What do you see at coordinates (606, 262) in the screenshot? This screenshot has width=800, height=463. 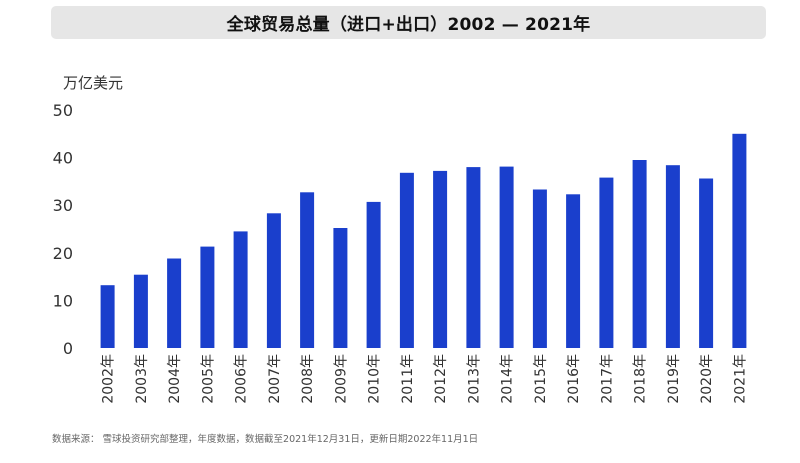 I see `bar-2017年` at bounding box center [606, 262].